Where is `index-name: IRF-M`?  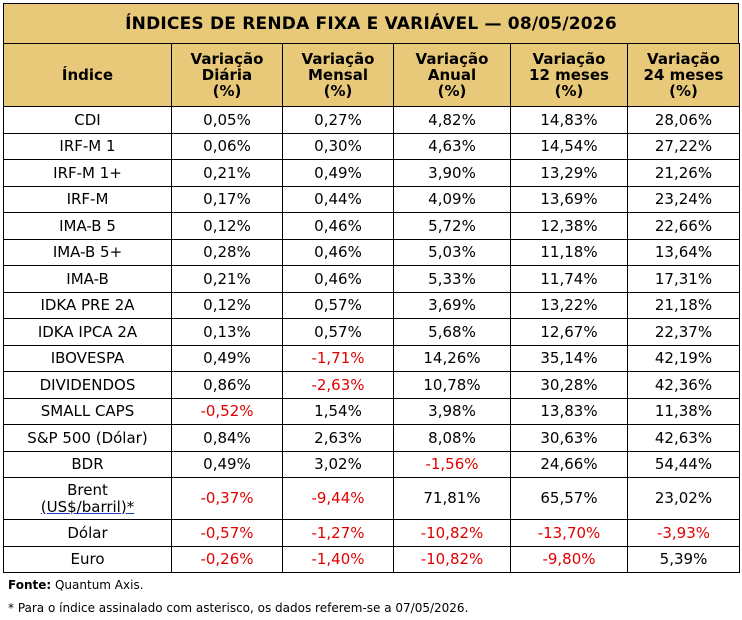 index-name: IRF-M is located at coordinates (87, 199).